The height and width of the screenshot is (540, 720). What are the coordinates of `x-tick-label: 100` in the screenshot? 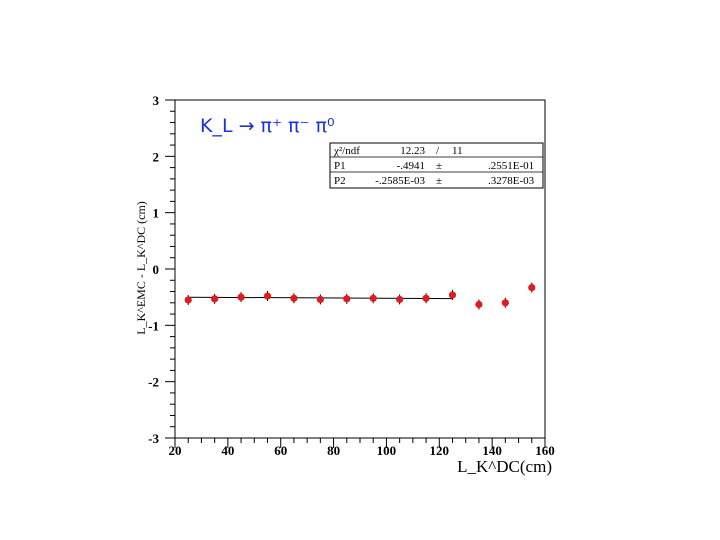 It's located at (387, 450).